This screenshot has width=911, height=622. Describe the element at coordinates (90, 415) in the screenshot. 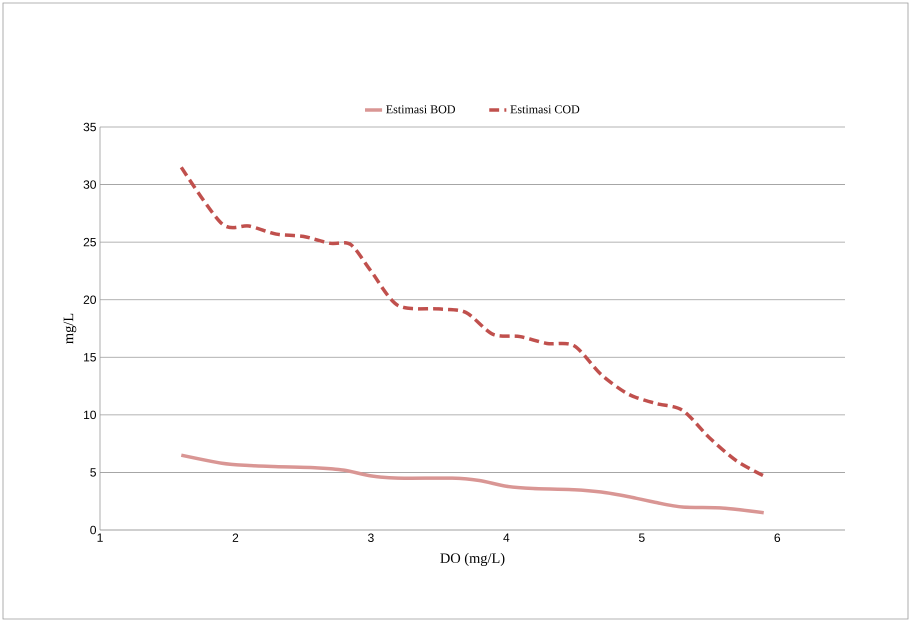

I see `y-tick-label: 10` at that location.